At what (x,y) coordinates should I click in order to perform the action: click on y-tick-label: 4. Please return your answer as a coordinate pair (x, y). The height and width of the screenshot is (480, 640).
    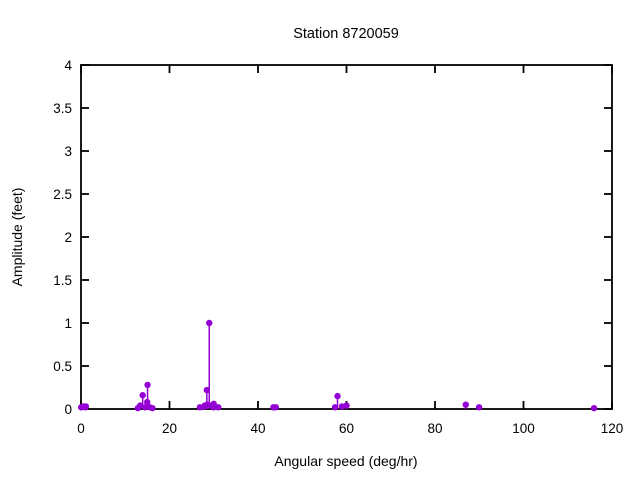
    Looking at the image, I should click on (68, 65).